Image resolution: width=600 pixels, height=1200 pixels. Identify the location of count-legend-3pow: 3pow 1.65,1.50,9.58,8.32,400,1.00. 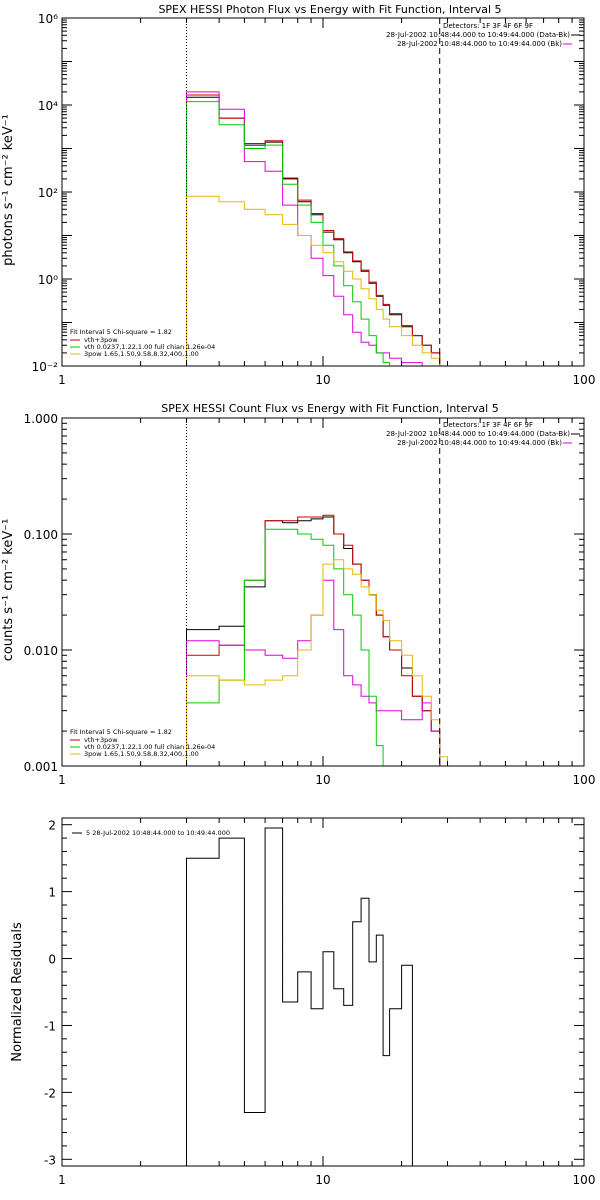
(141, 754).